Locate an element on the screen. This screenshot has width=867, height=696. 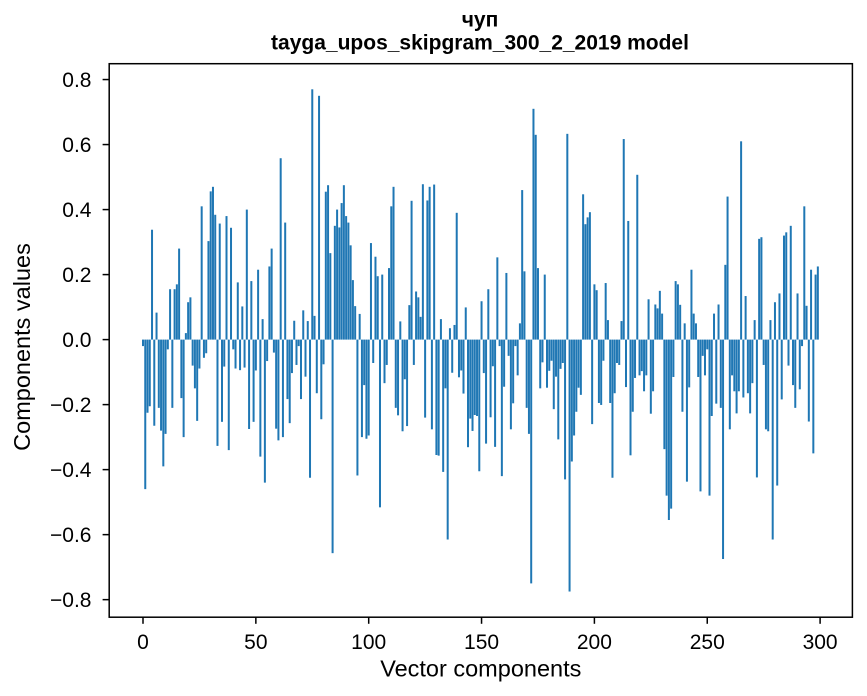
svg-text: 200 is located at coordinates (594, 642).